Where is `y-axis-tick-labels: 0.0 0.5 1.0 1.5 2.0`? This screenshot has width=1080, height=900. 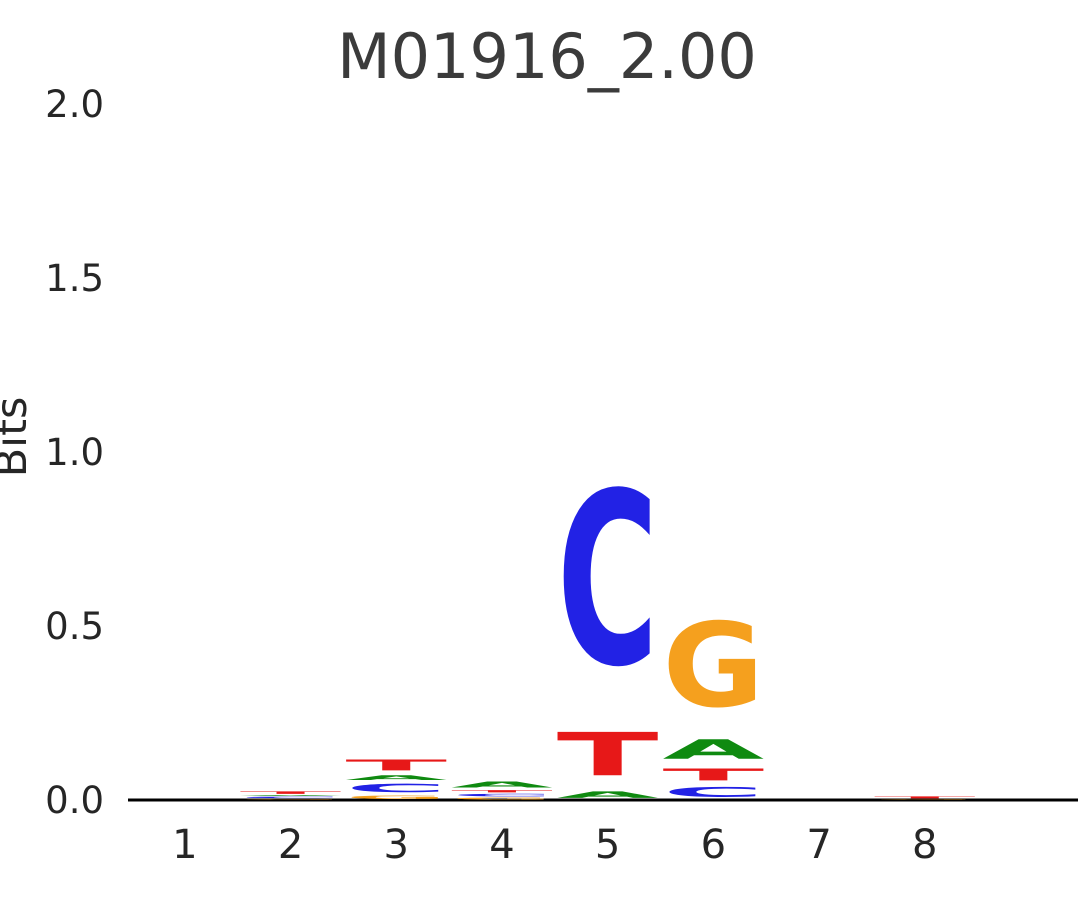
y-axis-tick-labels: 0.0 0.5 1.0 1.5 2.0 is located at coordinates (74, 452).